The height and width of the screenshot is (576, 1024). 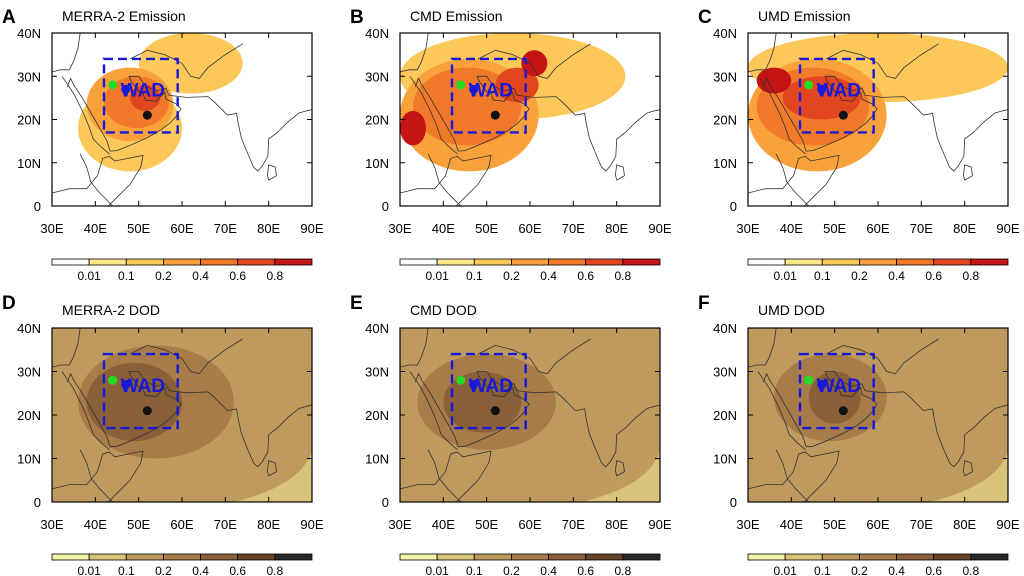 What do you see at coordinates (456, 16) in the screenshot?
I see `panel-title: CMD Emission` at bounding box center [456, 16].